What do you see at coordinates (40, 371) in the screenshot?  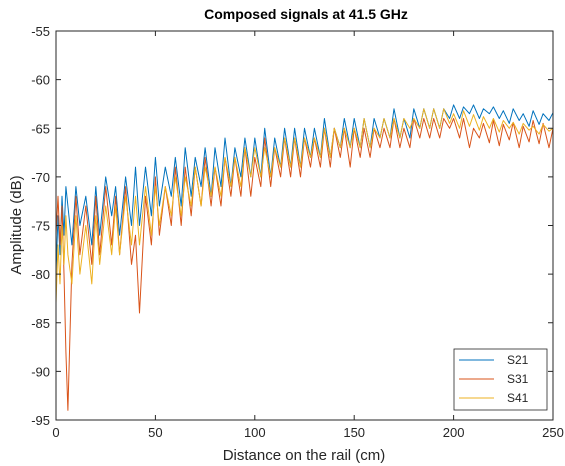 I see `y-tick-label: -90` at bounding box center [40, 371].